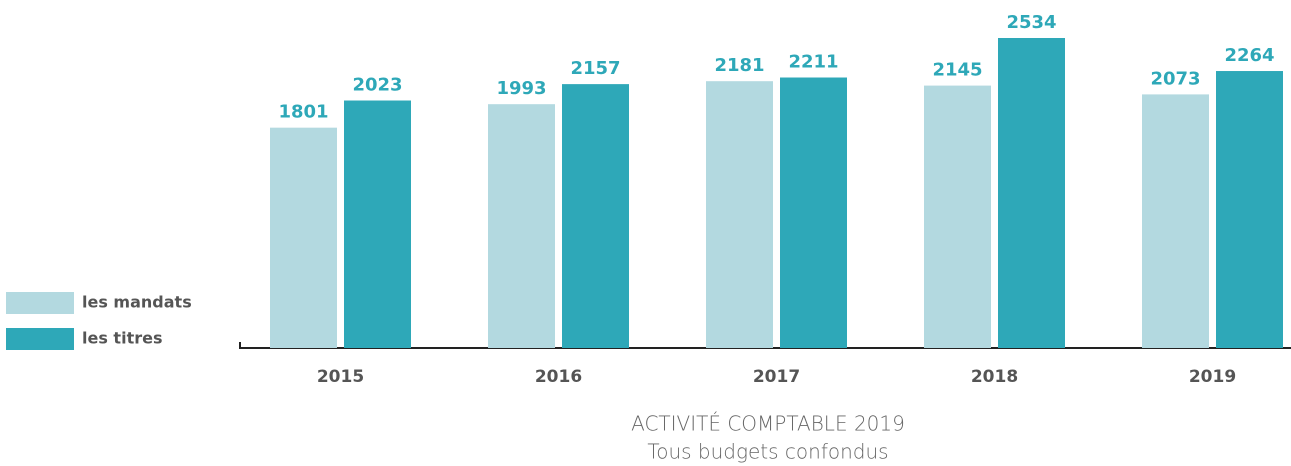  What do you see at coordinates (767, 452) in the screenshot?
I see `chart-subtitle: Tous budgets confondus` at bounding box center [767, 452].